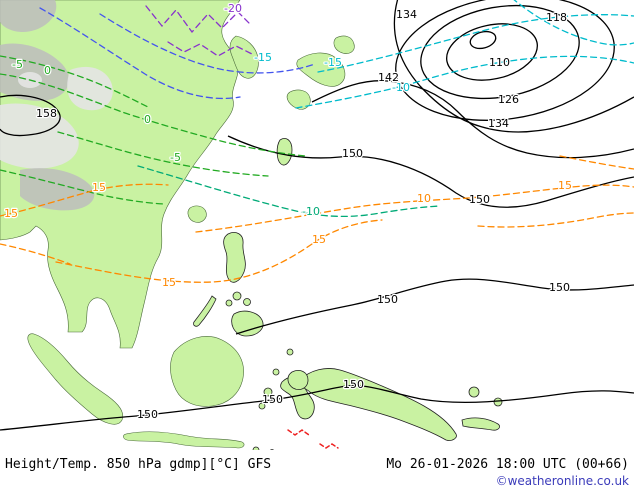  I want to click on island-new-britain, so click(480, 424).